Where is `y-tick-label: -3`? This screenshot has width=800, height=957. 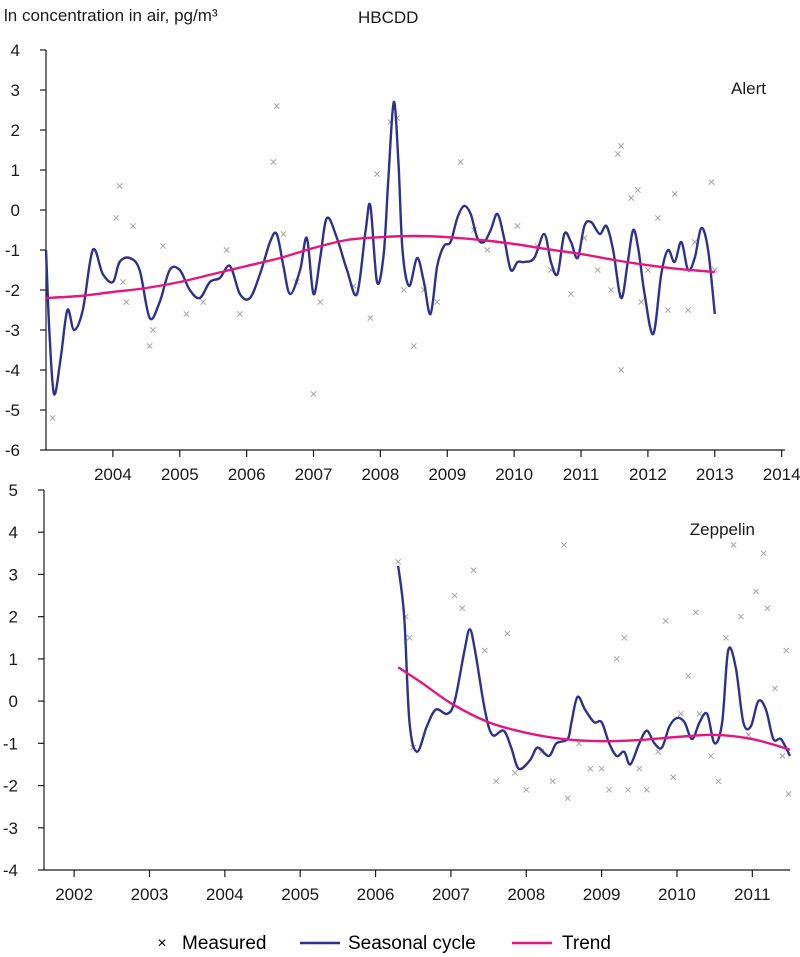
y-tick-label: -3 is located at coordinates (10, 828).